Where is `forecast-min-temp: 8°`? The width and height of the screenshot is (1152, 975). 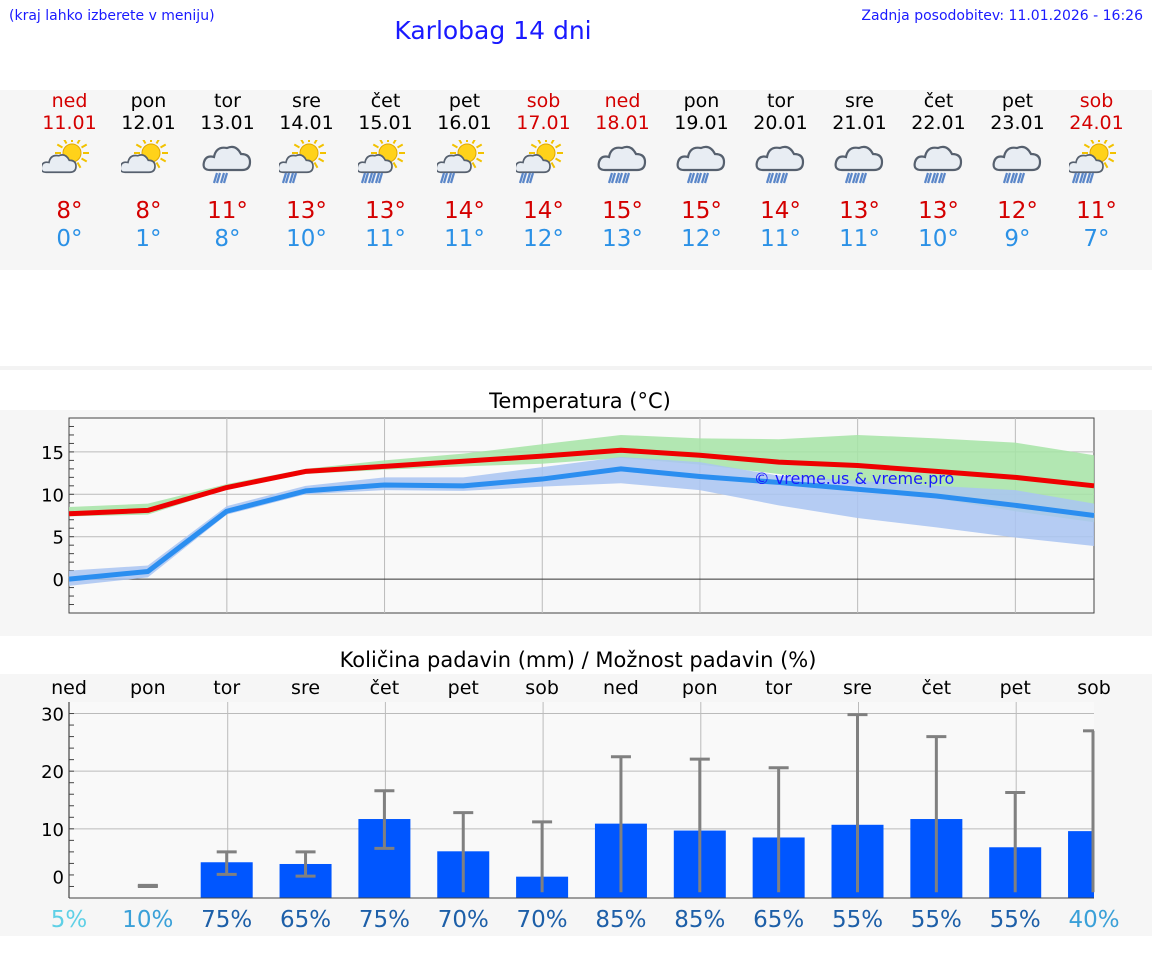
forecast-min-temp: 8° is located at coordinates (227, 239).